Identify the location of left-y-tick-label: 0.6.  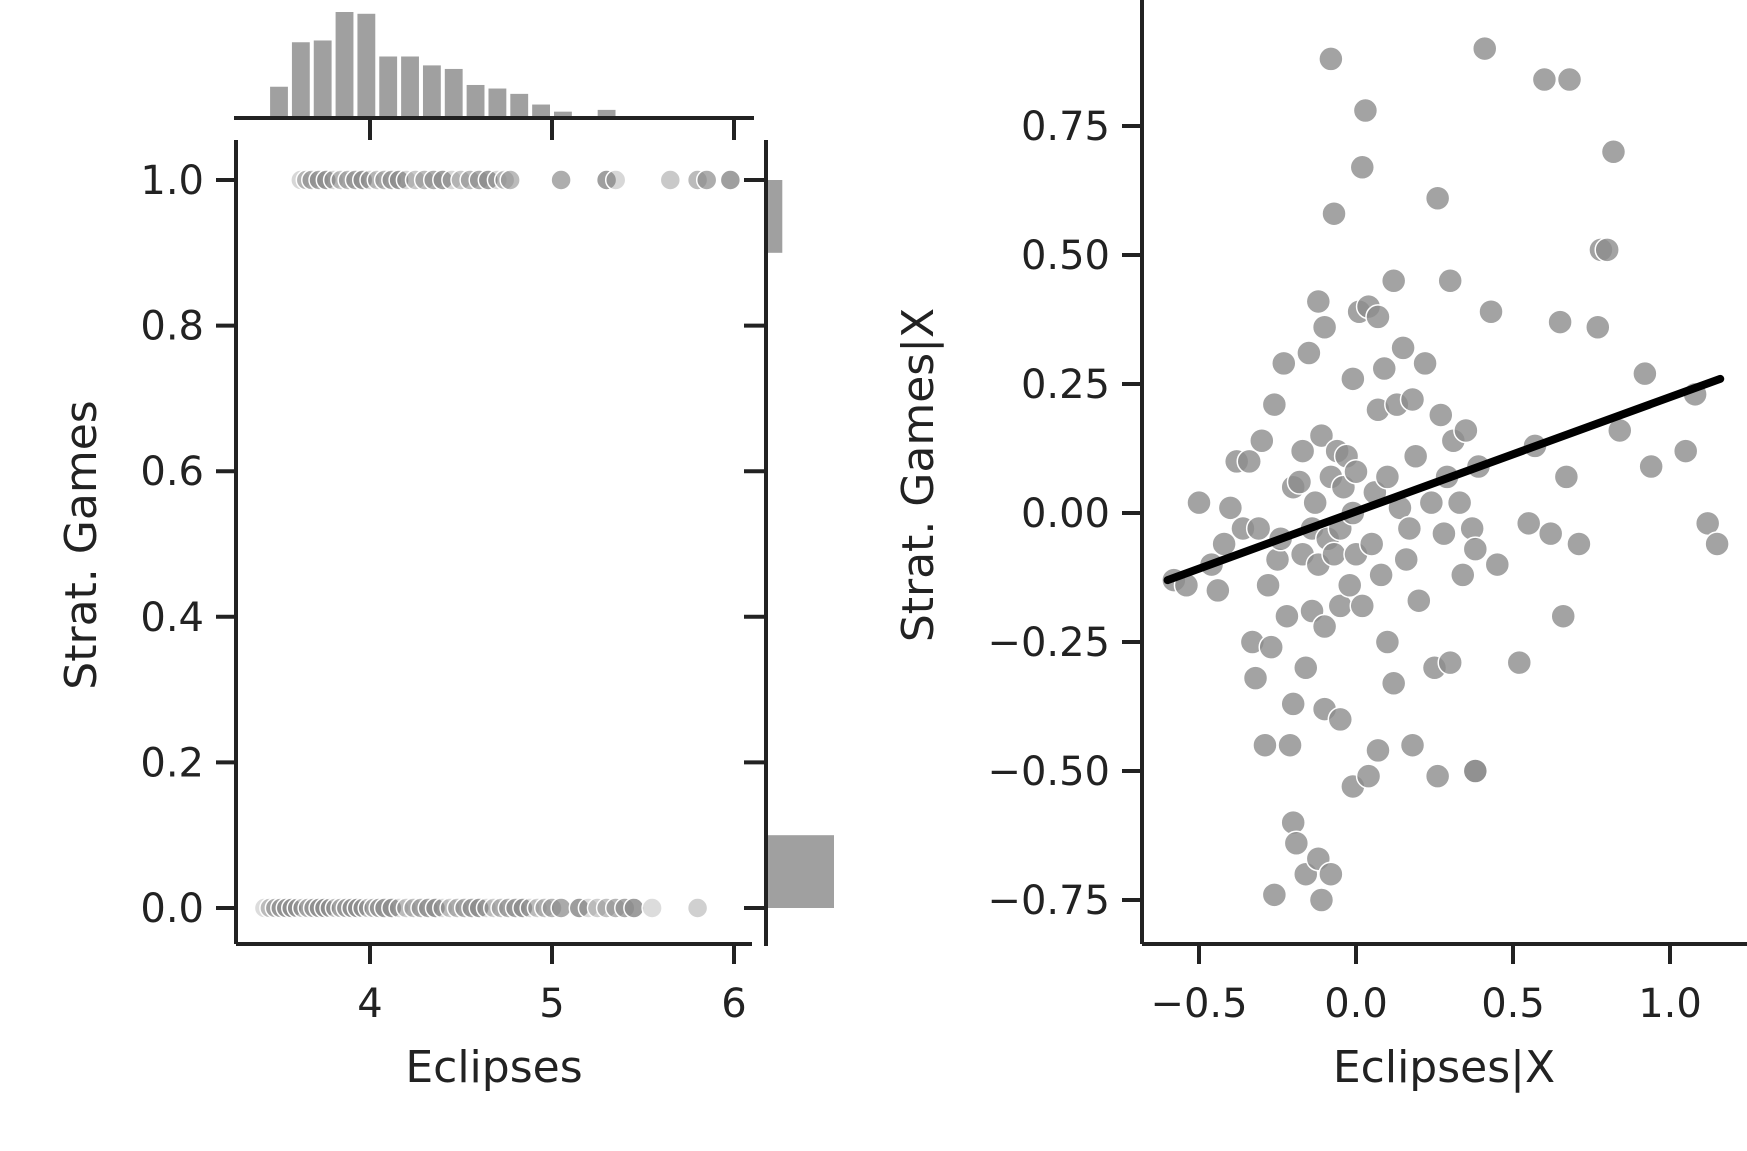
(172, 472).